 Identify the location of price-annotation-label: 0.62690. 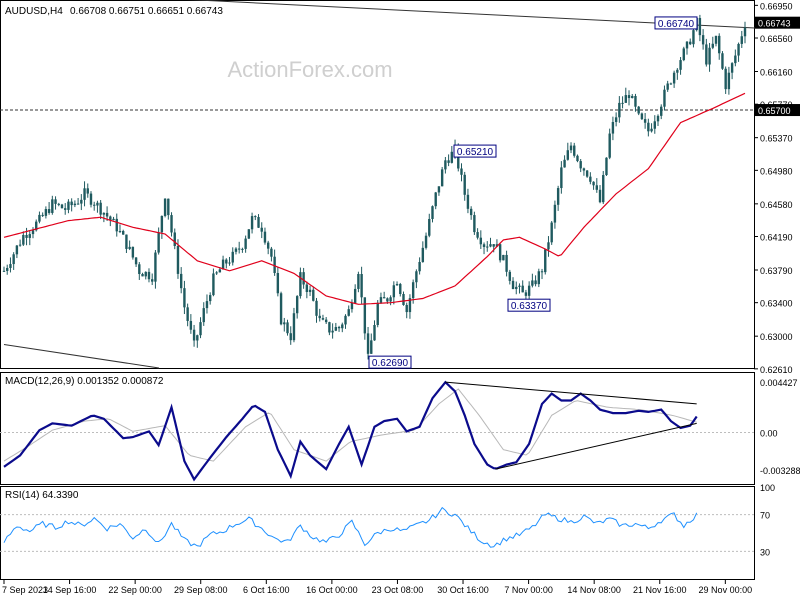
(390, 363).